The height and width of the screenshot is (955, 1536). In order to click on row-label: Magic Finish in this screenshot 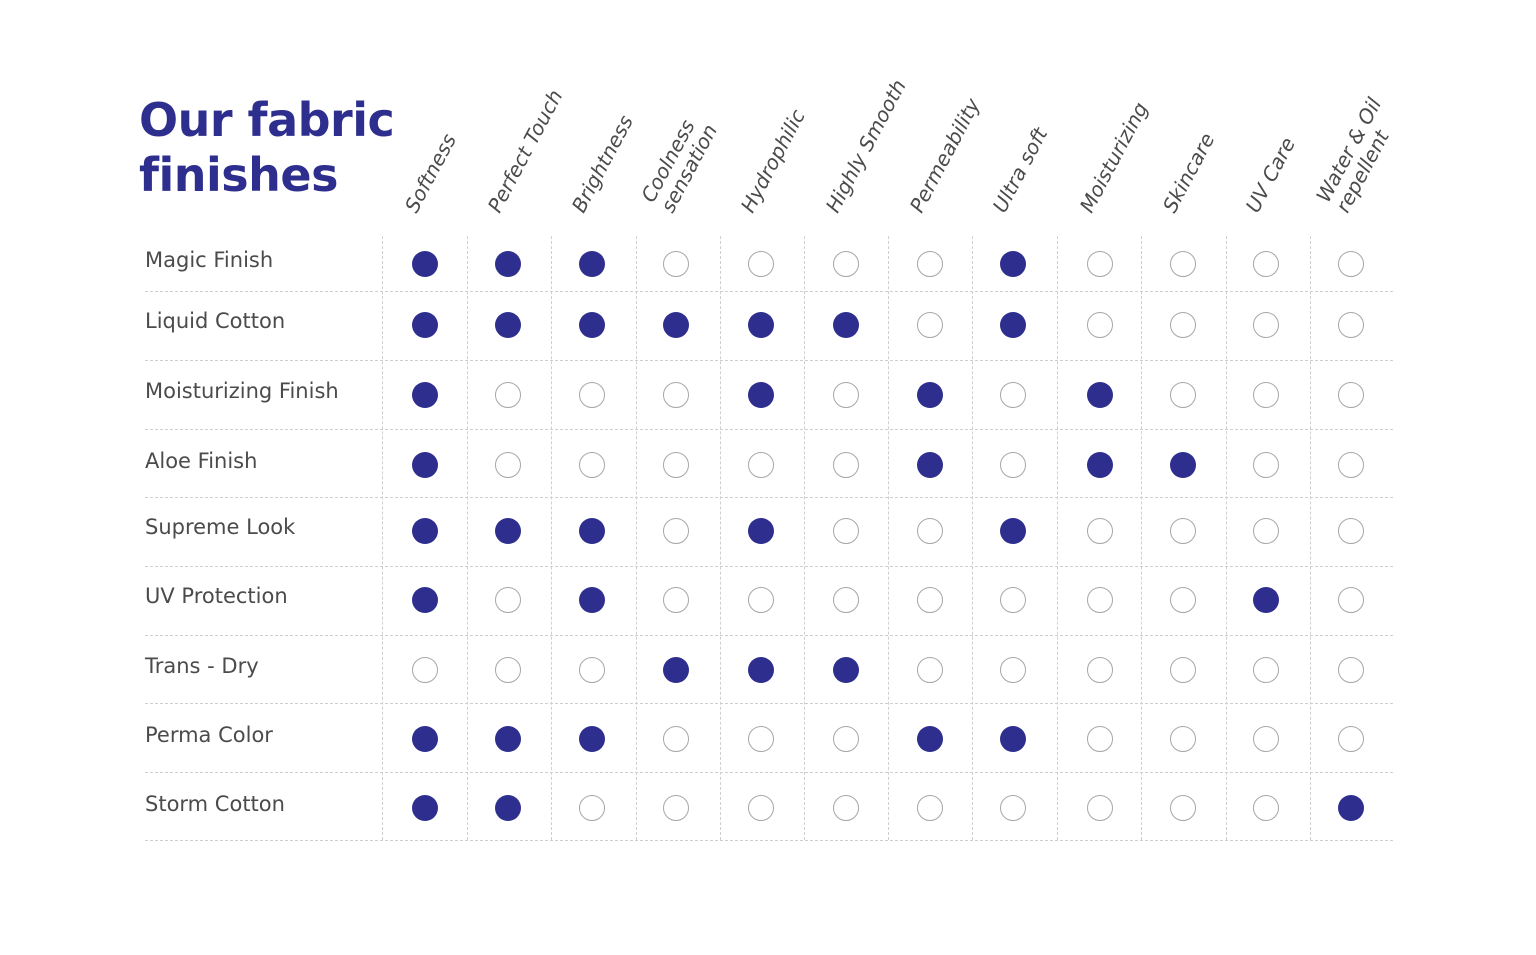, I will do `click(209, 260)`.